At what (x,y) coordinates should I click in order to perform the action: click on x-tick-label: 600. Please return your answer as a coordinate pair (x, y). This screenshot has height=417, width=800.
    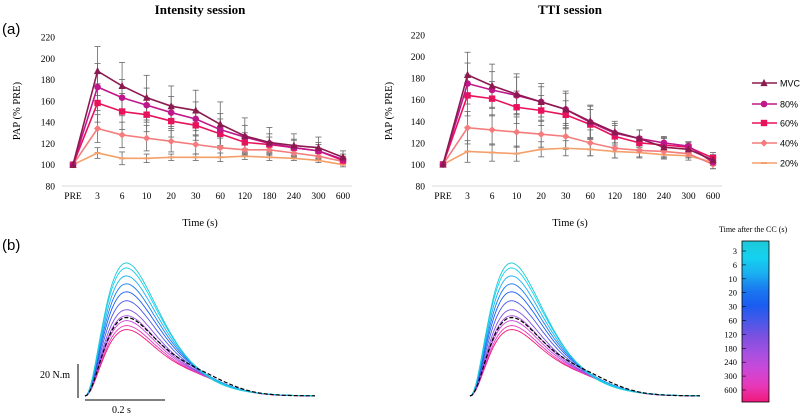
    Looking at the image, I should click on (713, 197).